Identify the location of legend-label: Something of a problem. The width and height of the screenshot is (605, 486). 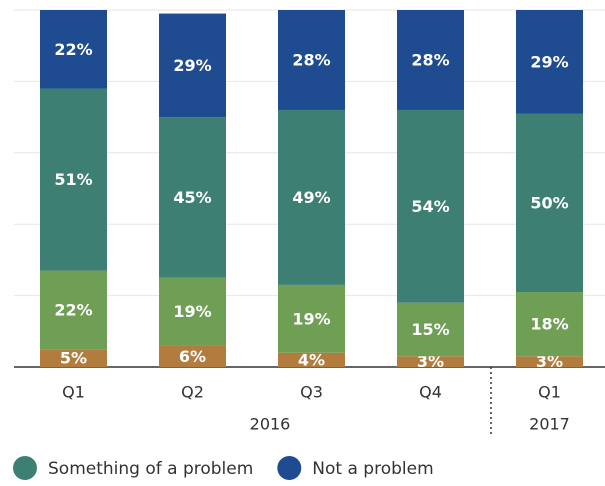
(150, 469).